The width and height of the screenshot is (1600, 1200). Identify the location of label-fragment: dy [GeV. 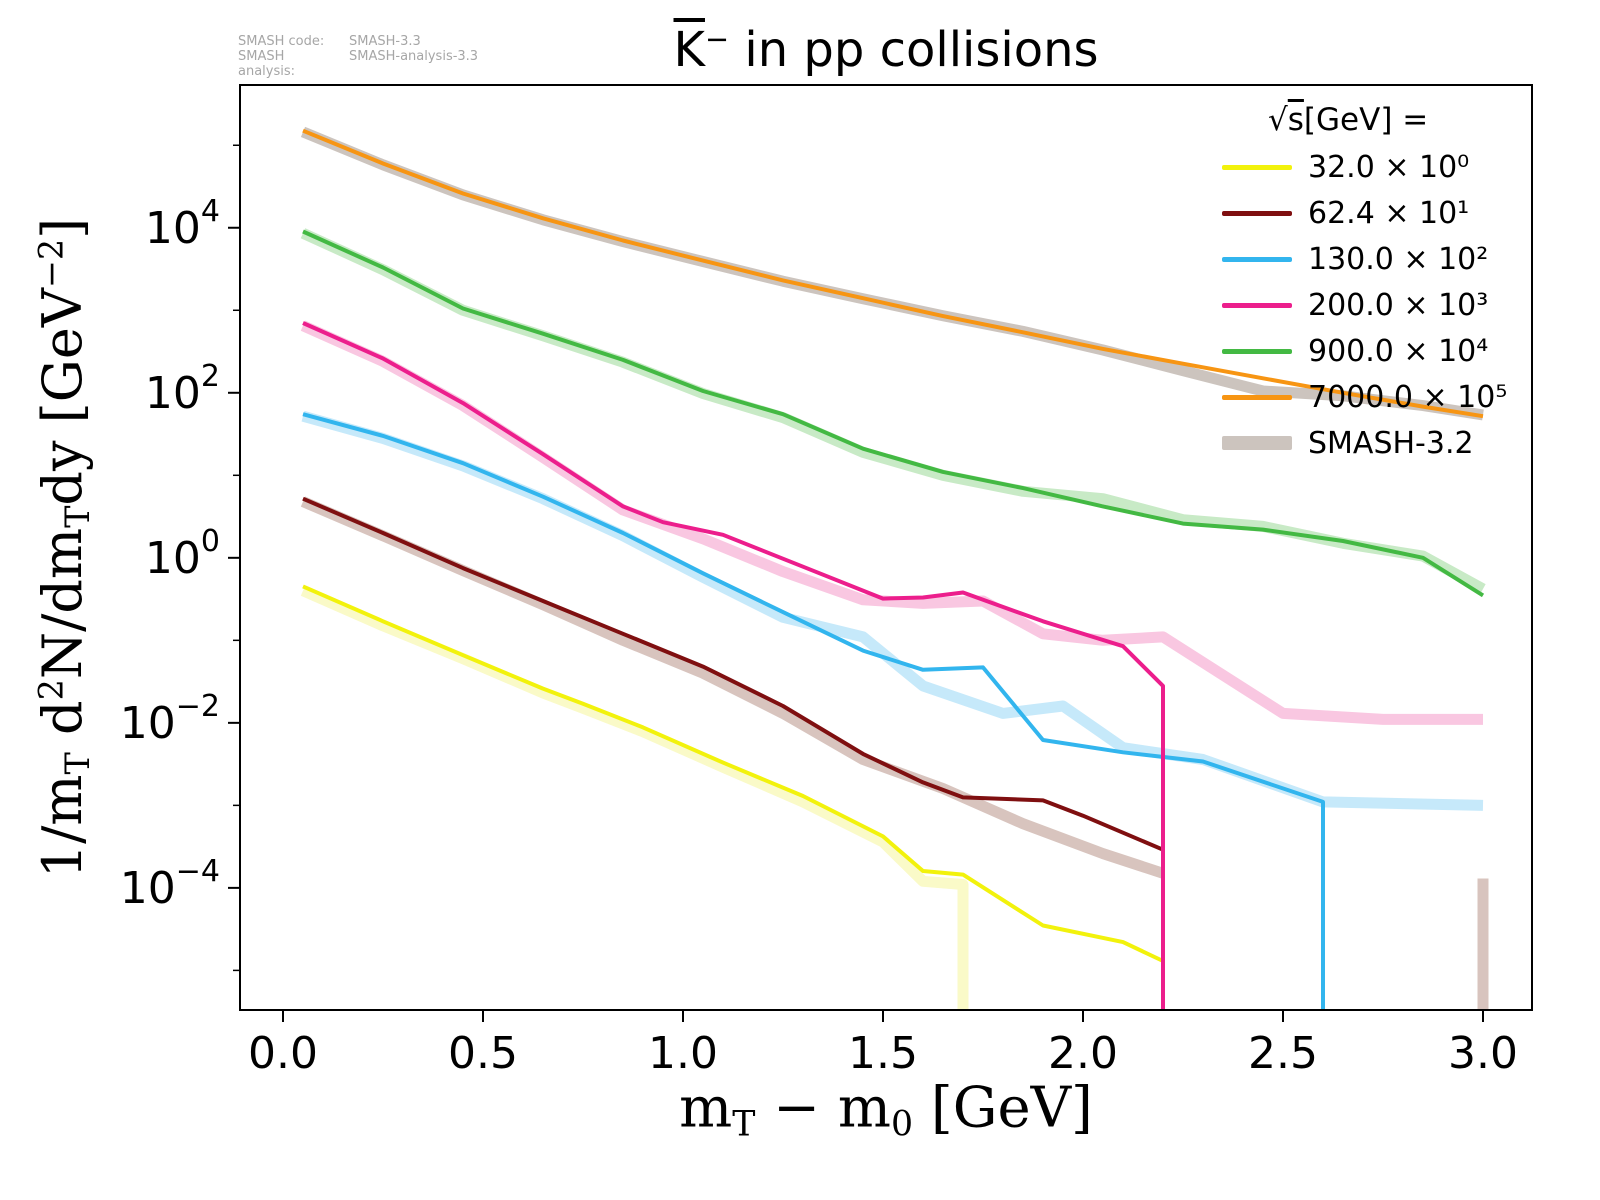
(62, 397).